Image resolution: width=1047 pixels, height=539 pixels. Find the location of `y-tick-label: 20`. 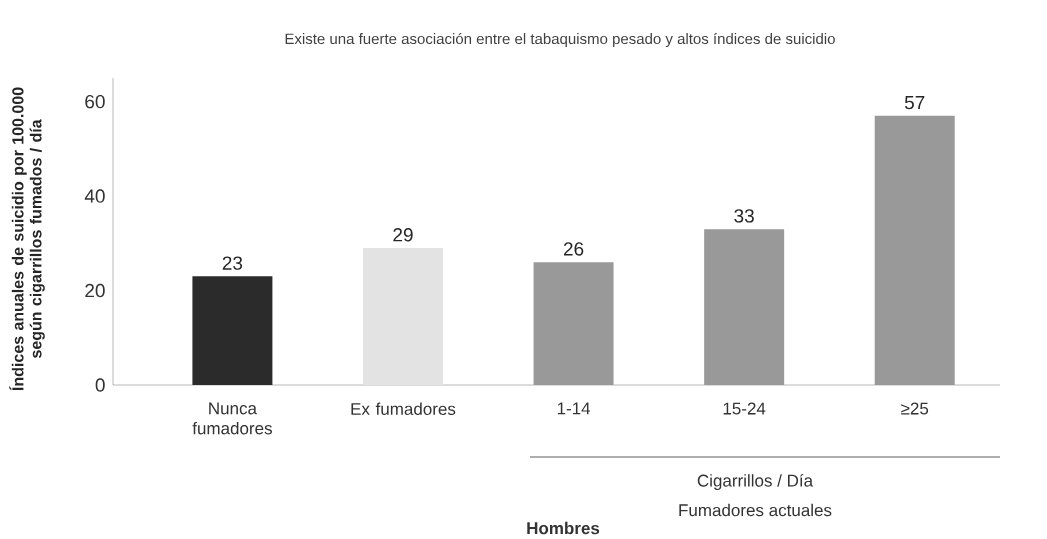

y-tick-label: 20 is located at coordinates (95, 290).